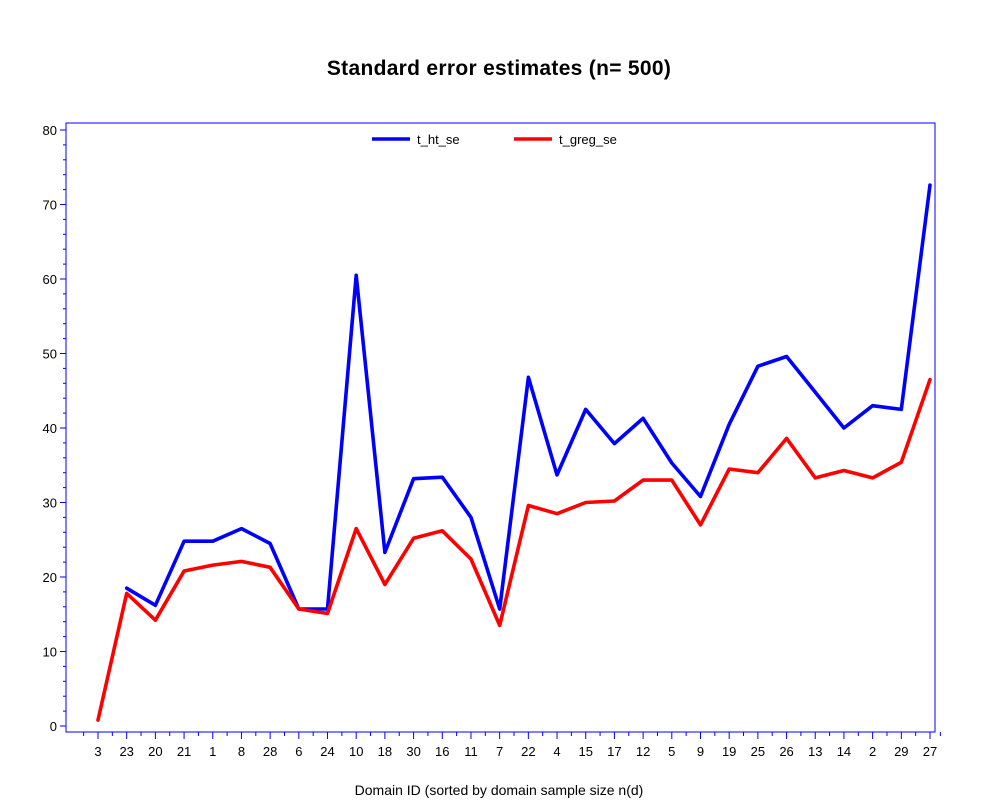  I want to click on x-tick-label: 26, so click(786, 751).